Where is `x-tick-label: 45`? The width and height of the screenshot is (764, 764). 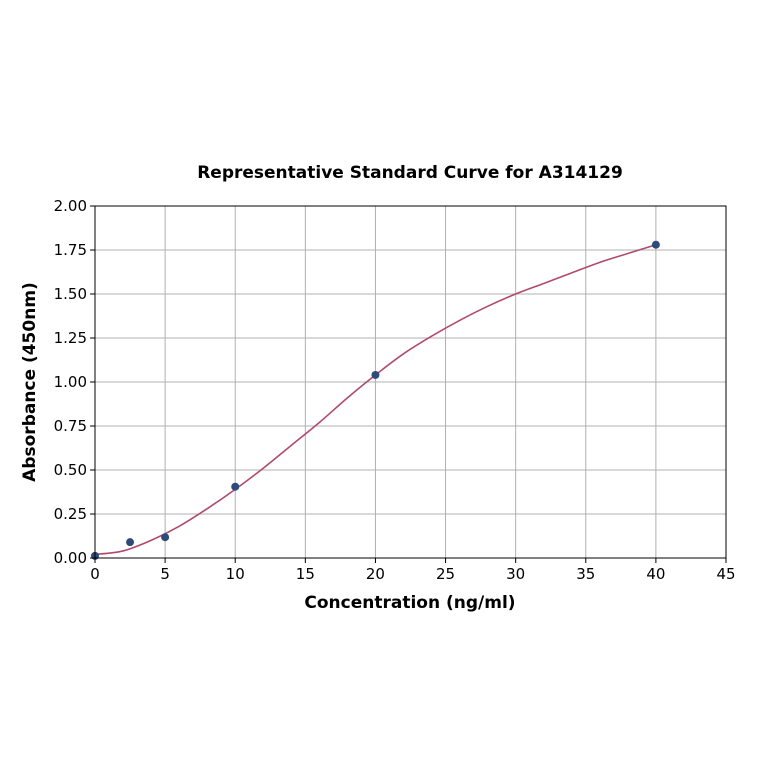
x-tick-label: 45 is located at coordinates (725, 574).